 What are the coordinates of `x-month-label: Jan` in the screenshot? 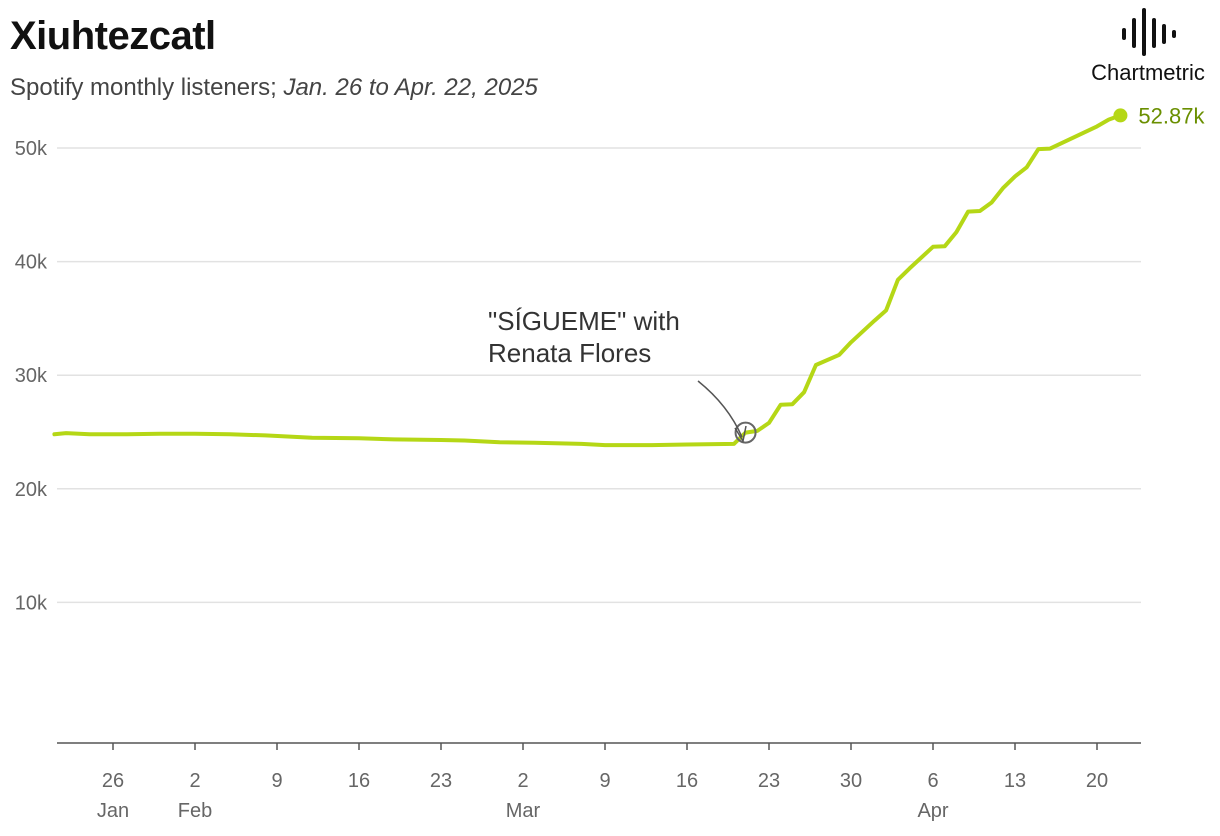 It's located at (113, 811).